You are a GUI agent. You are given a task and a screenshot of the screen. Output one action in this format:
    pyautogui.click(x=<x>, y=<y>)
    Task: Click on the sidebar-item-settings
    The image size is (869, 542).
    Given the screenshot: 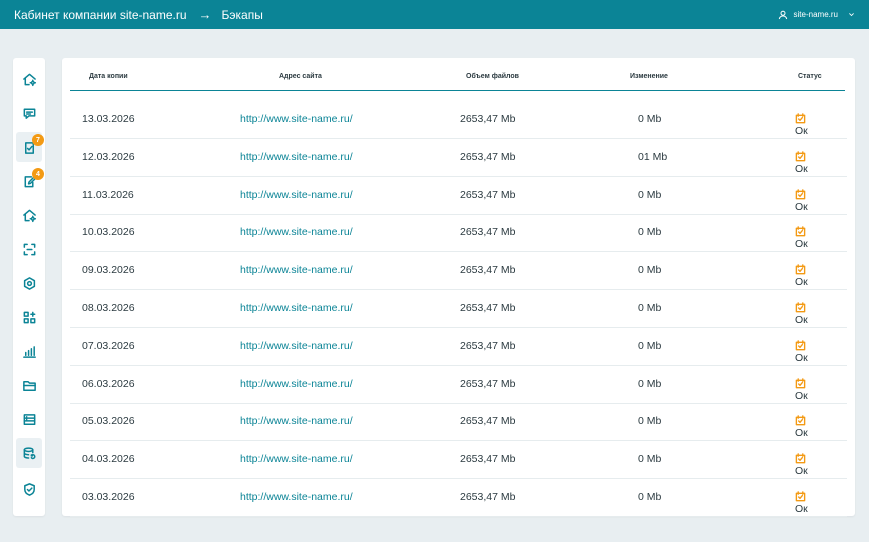 What is the action you would take?
    pyautogui.click(x=29, y=283)
    